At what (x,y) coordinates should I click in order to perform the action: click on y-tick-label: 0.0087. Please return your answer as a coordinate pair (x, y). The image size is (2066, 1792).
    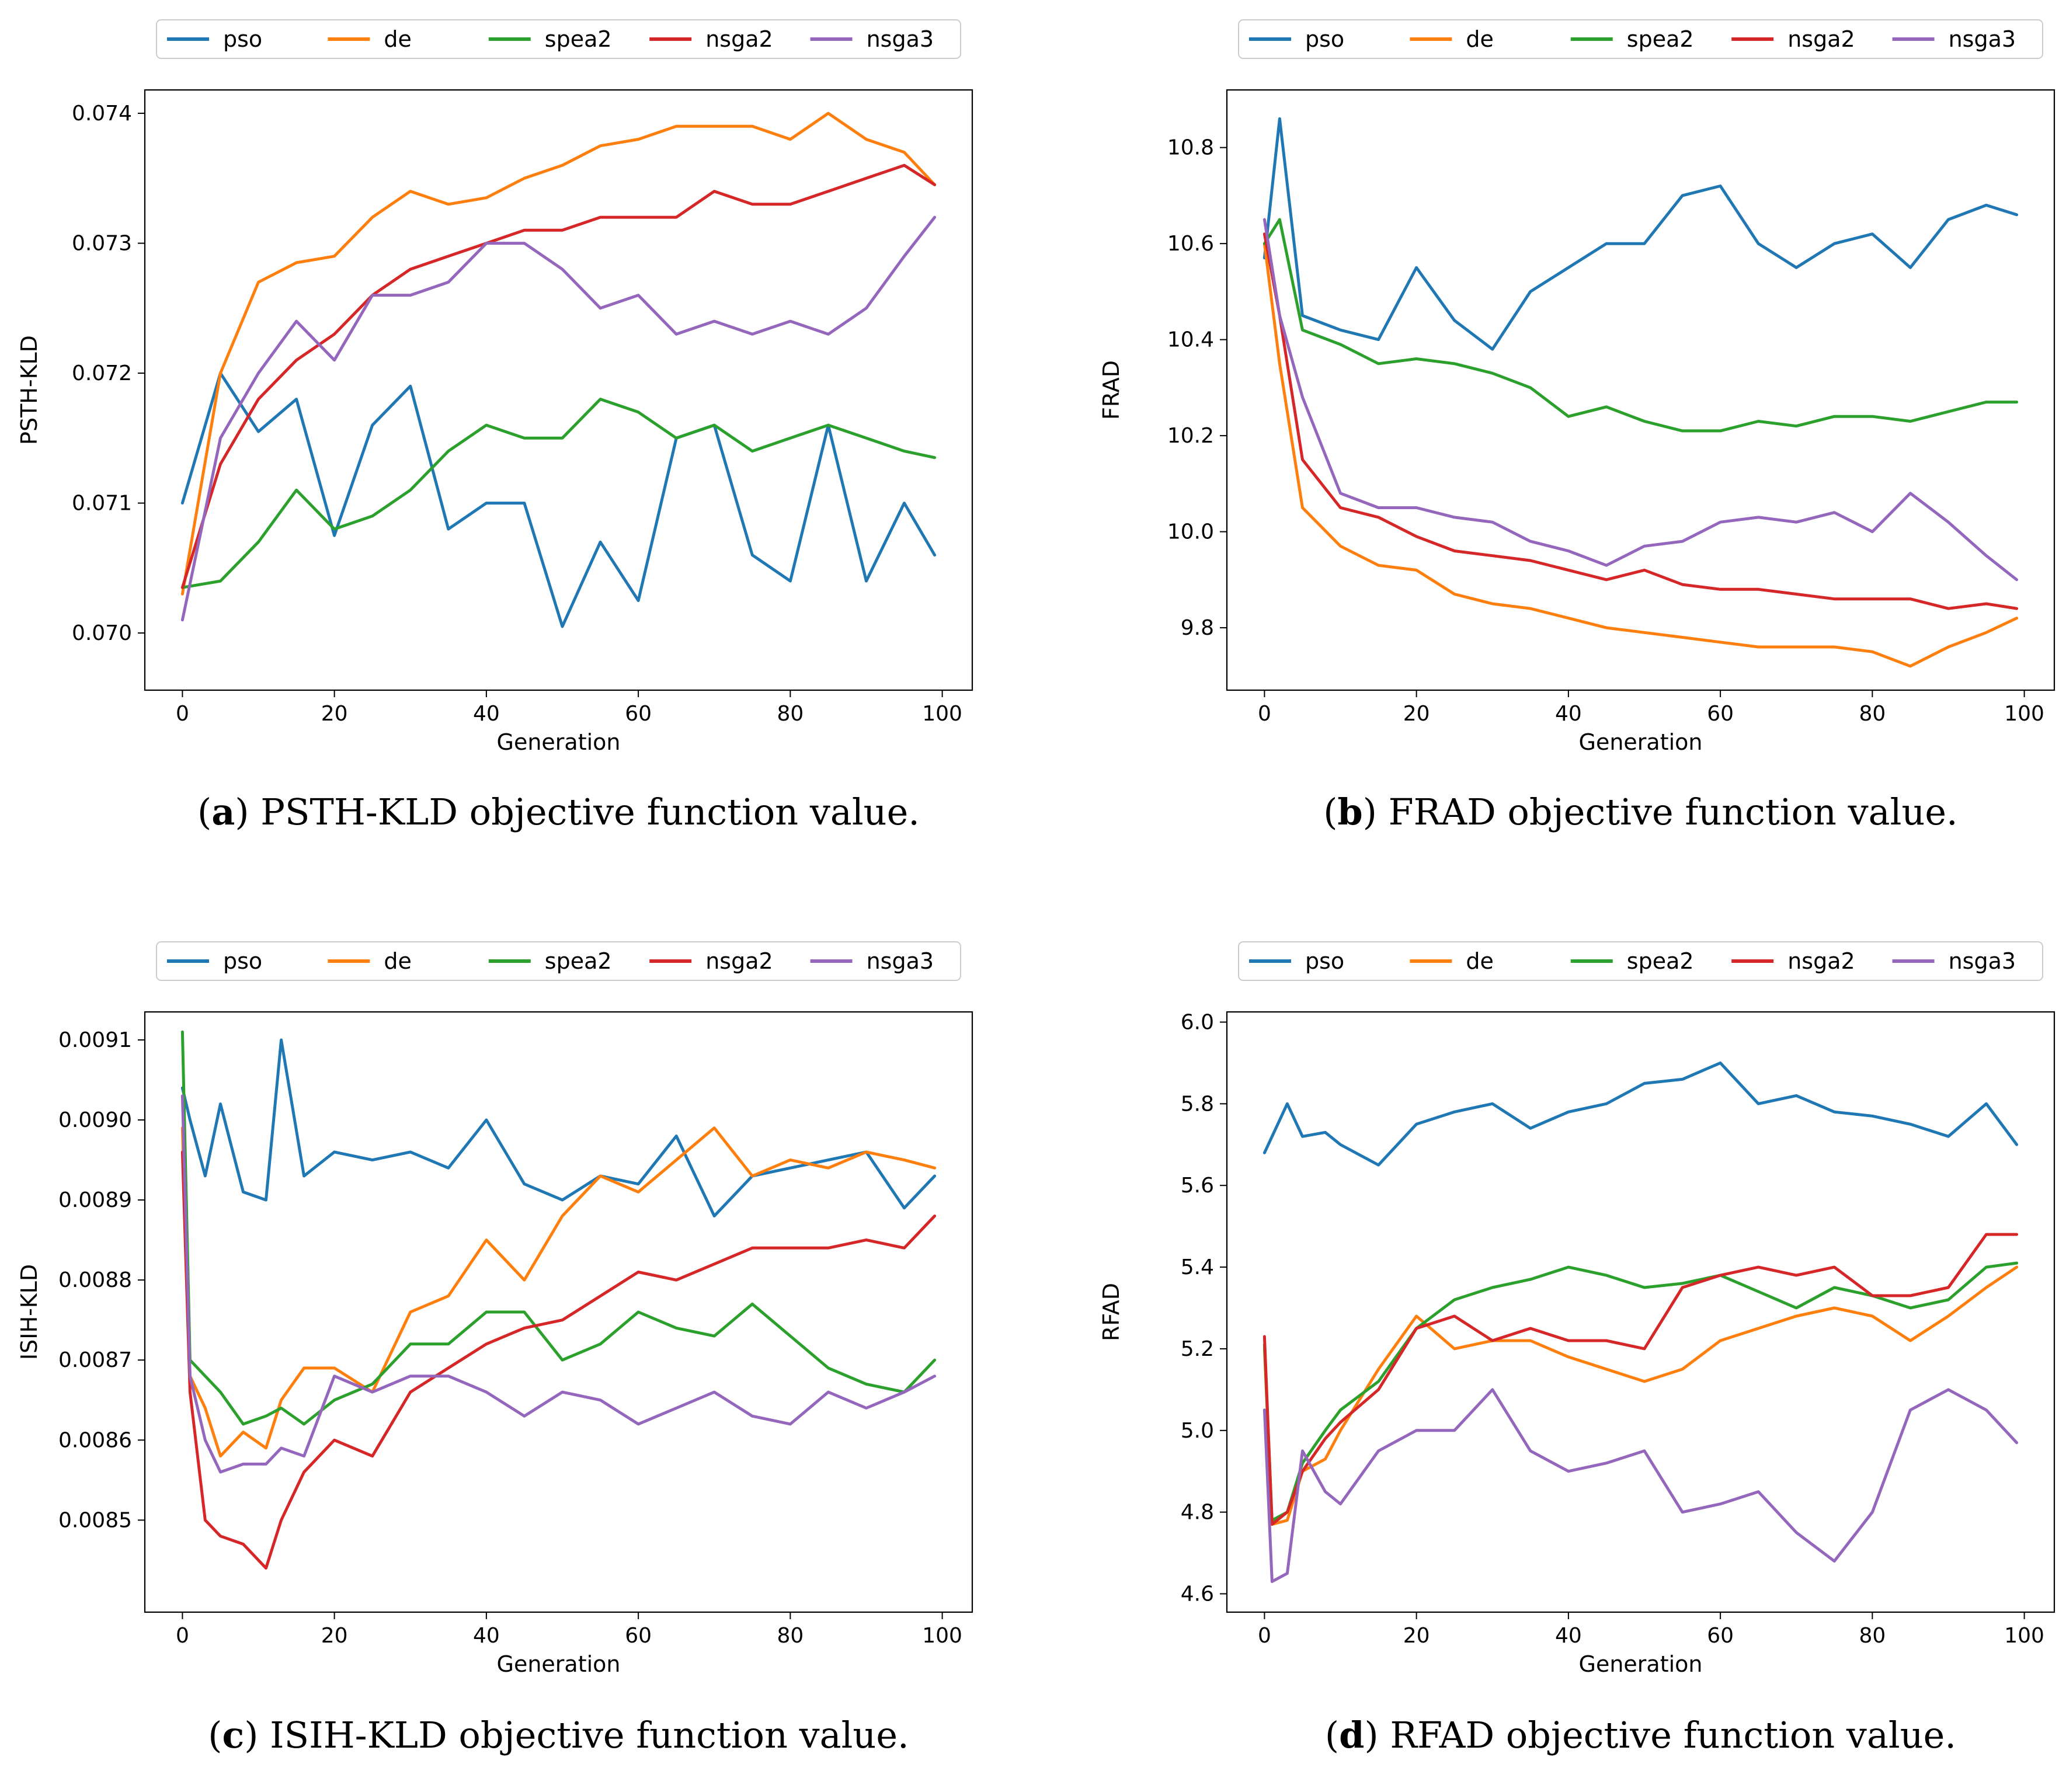
    Looking at the image, I should click on (95, 1360).